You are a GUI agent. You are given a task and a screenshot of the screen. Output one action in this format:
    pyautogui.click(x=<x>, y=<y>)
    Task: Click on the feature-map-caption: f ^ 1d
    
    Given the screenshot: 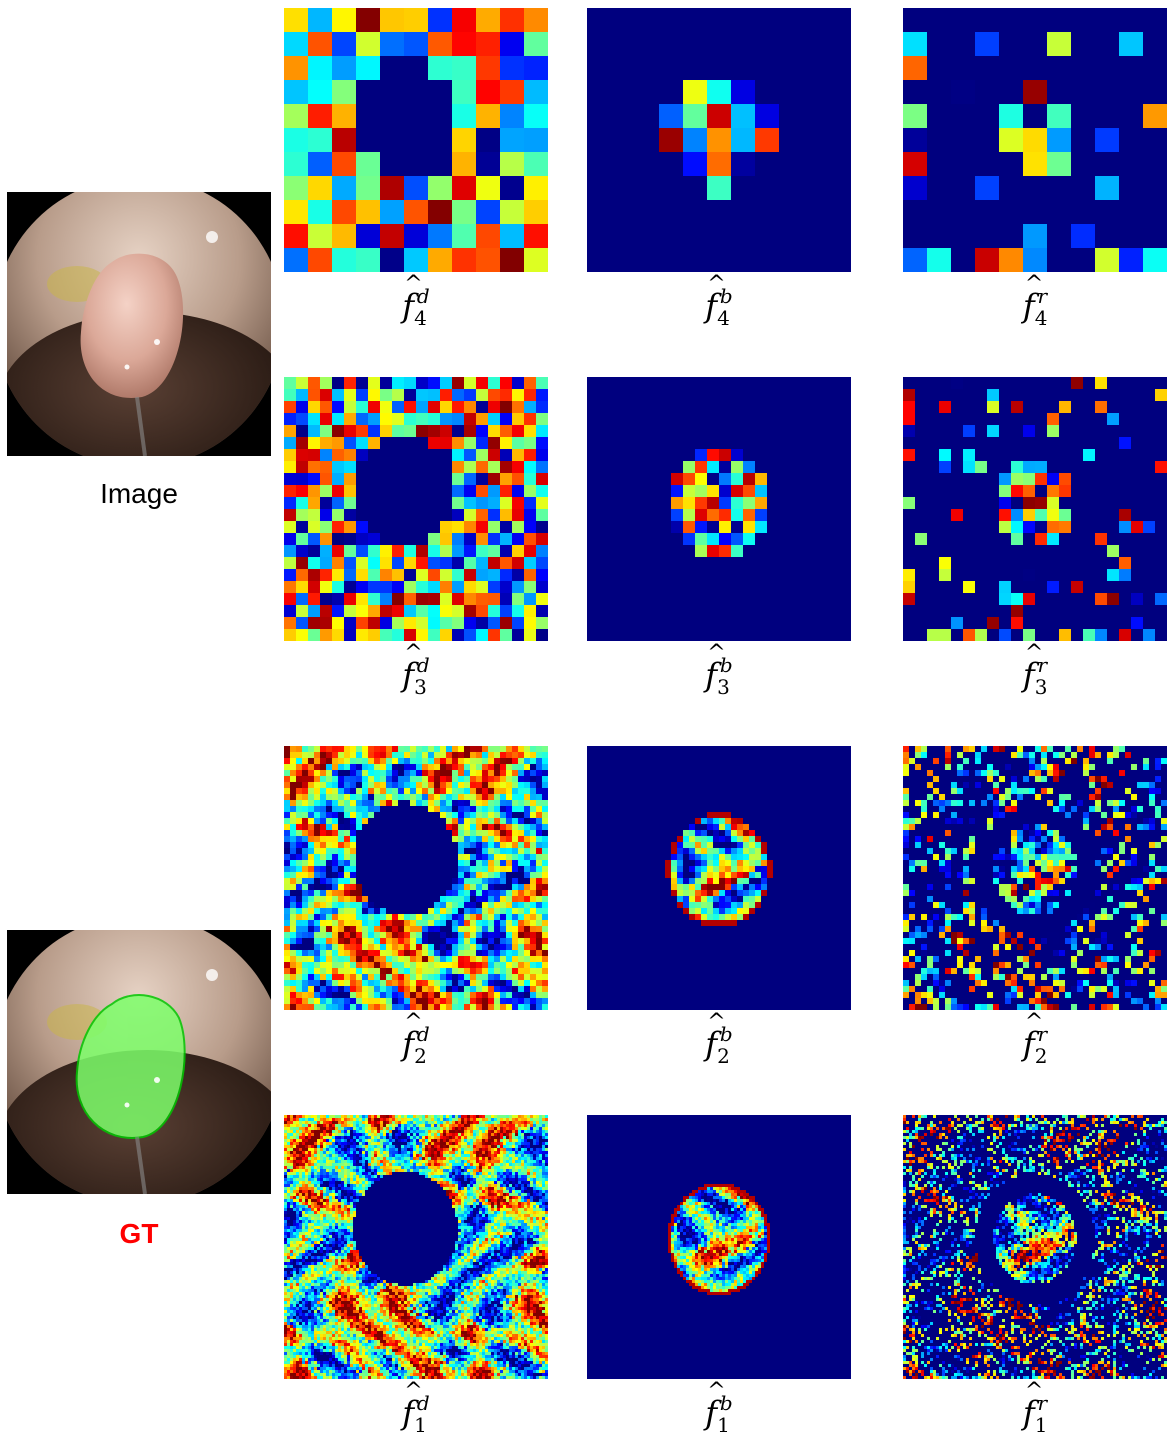 What is the action you would take?
    pyautogui.click(x=416, y=1408)
    